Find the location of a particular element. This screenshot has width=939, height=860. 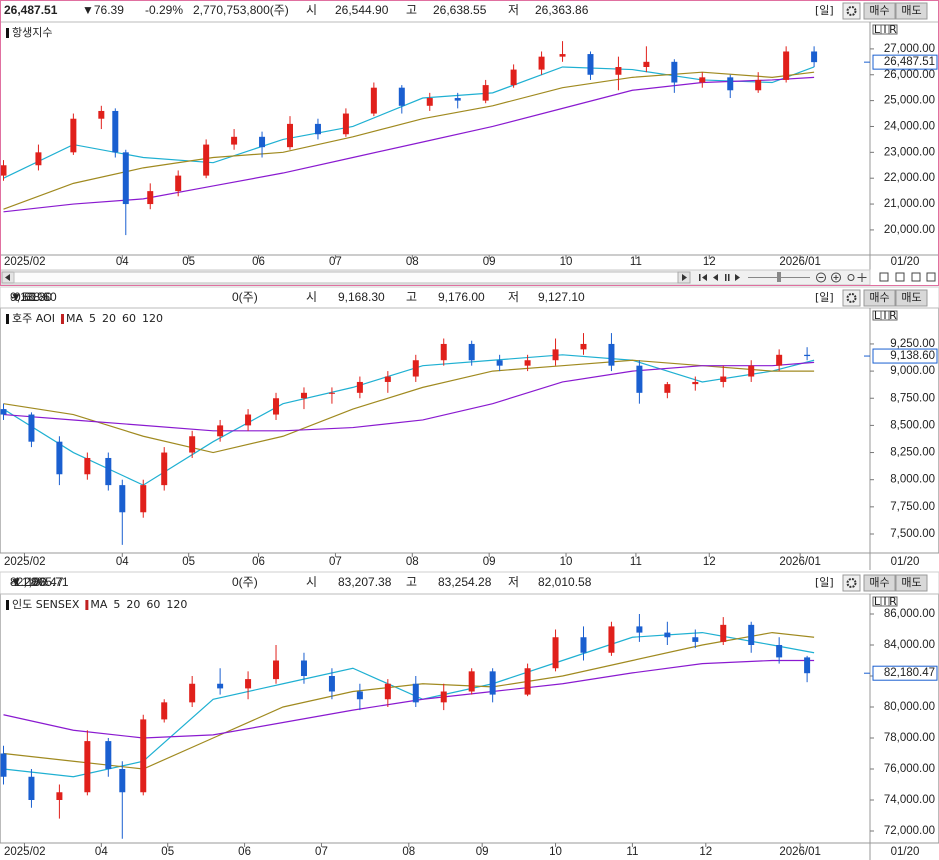

playback-controls is located at coordinates (719, 277).